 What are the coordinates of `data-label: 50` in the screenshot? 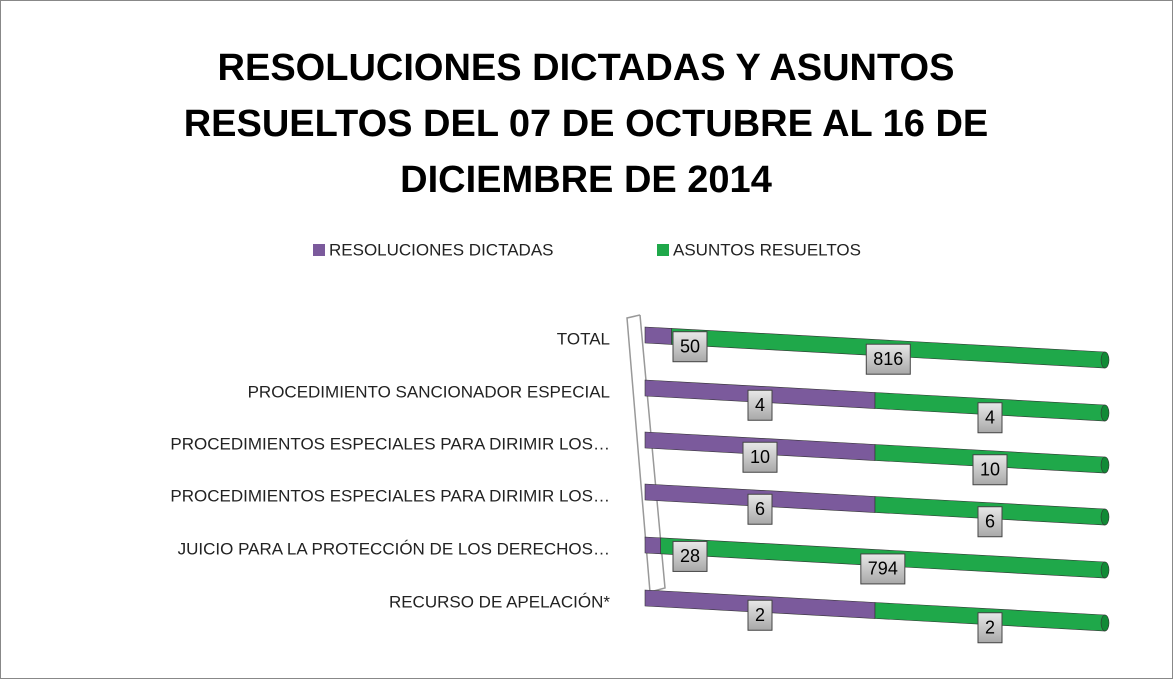 It's located at (690, 346).